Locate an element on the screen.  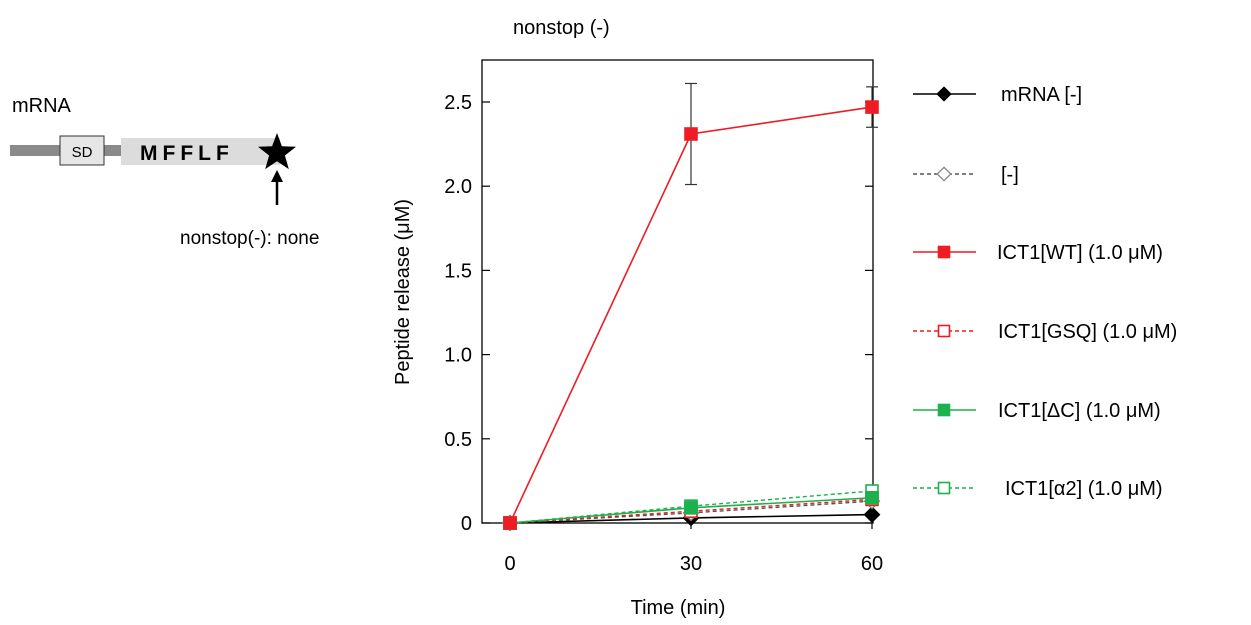
x-tick-label: 30 is located at coordinates (691, 564).